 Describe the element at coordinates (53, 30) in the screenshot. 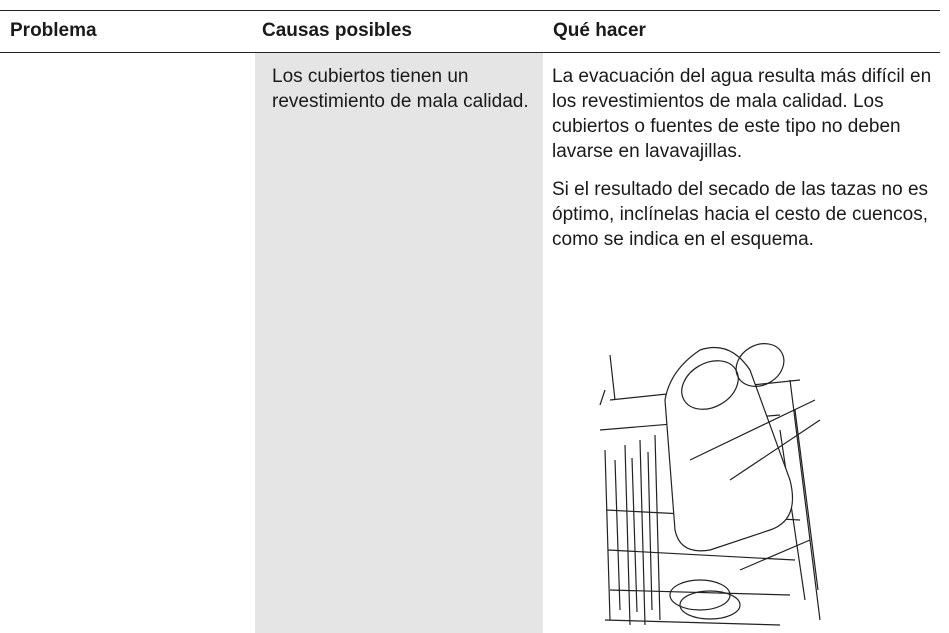

I see `header-cell: Problema` at that location.